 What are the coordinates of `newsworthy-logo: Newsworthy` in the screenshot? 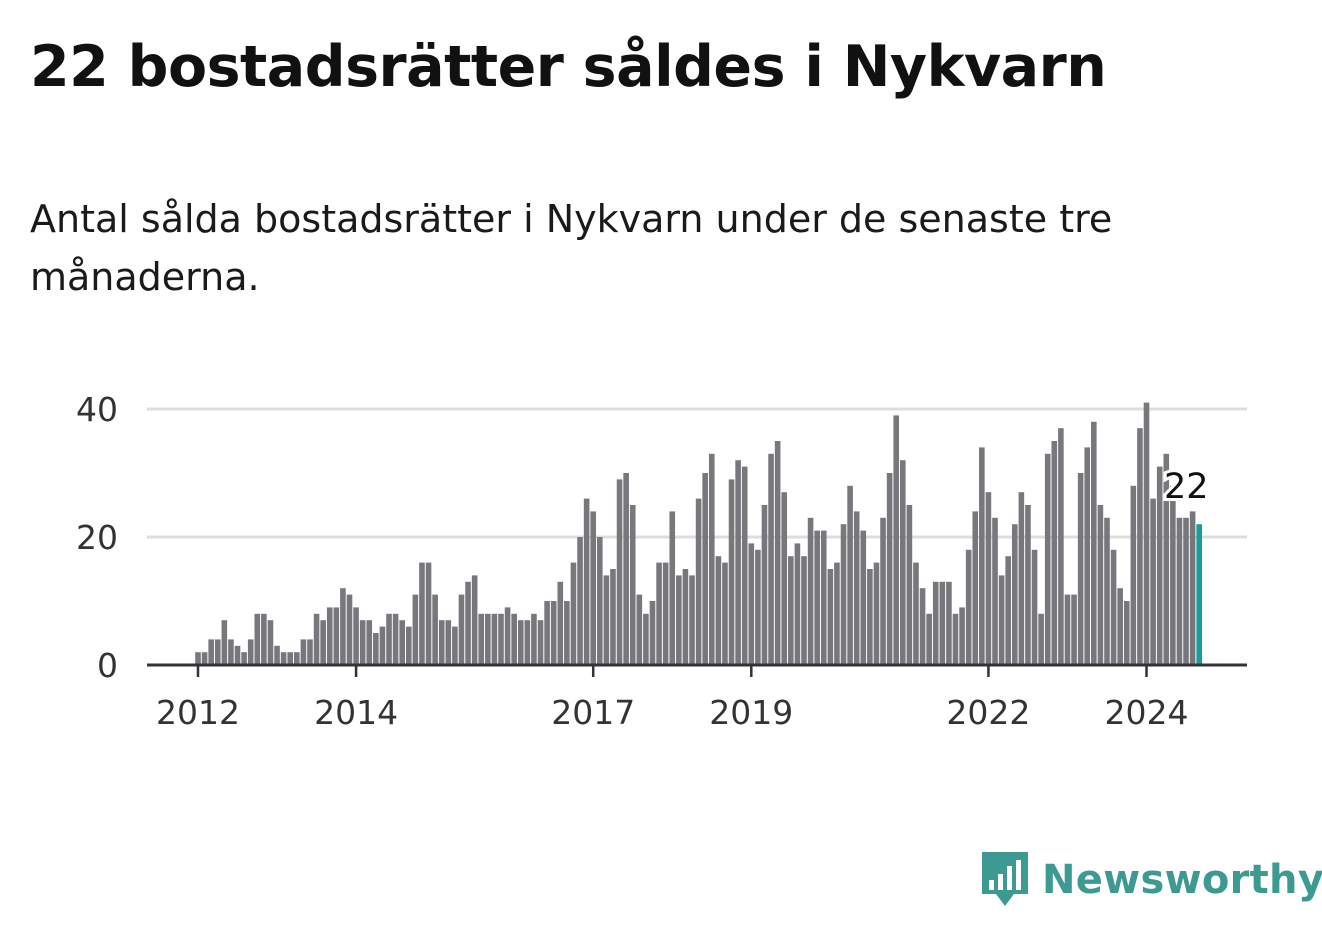 It's located at (1151, 880).